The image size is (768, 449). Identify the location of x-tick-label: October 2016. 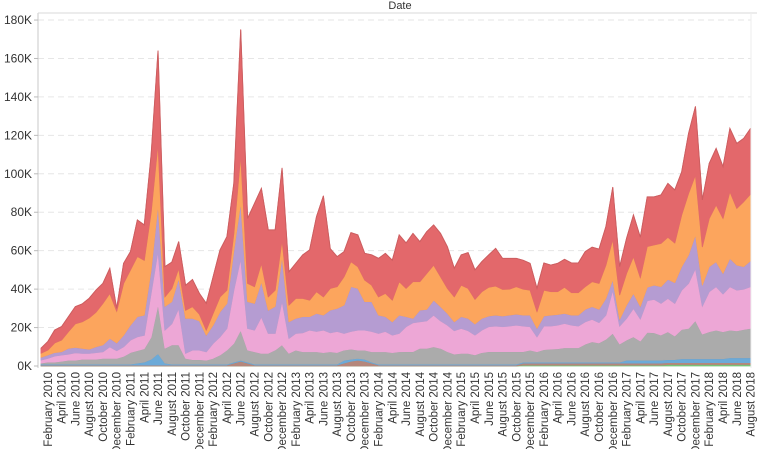
(600, 407).